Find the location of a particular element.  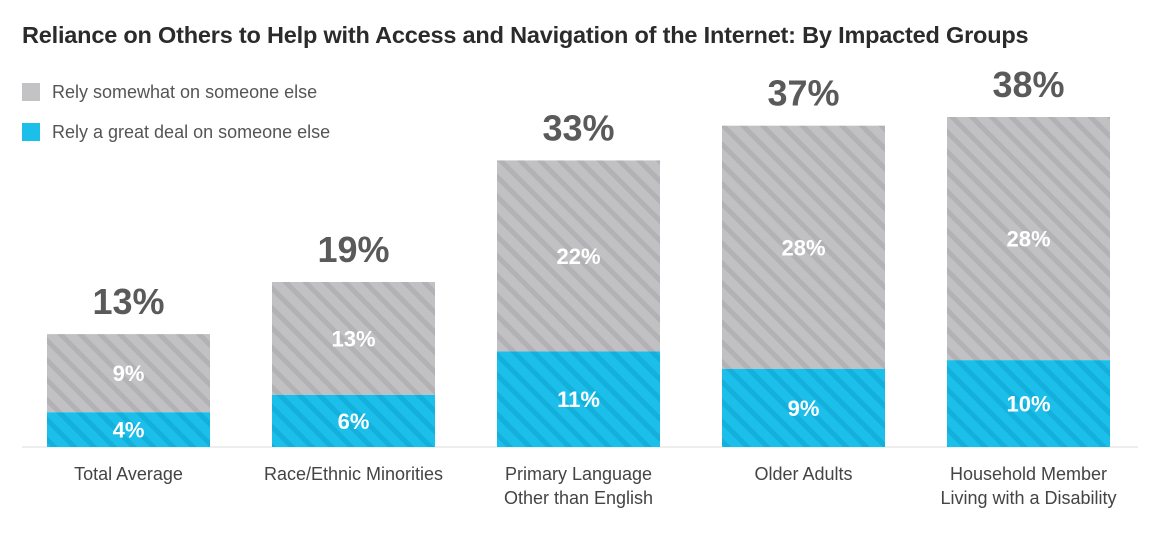

data-label-great-deal-2: 11% is located at coordinates (578, 399).